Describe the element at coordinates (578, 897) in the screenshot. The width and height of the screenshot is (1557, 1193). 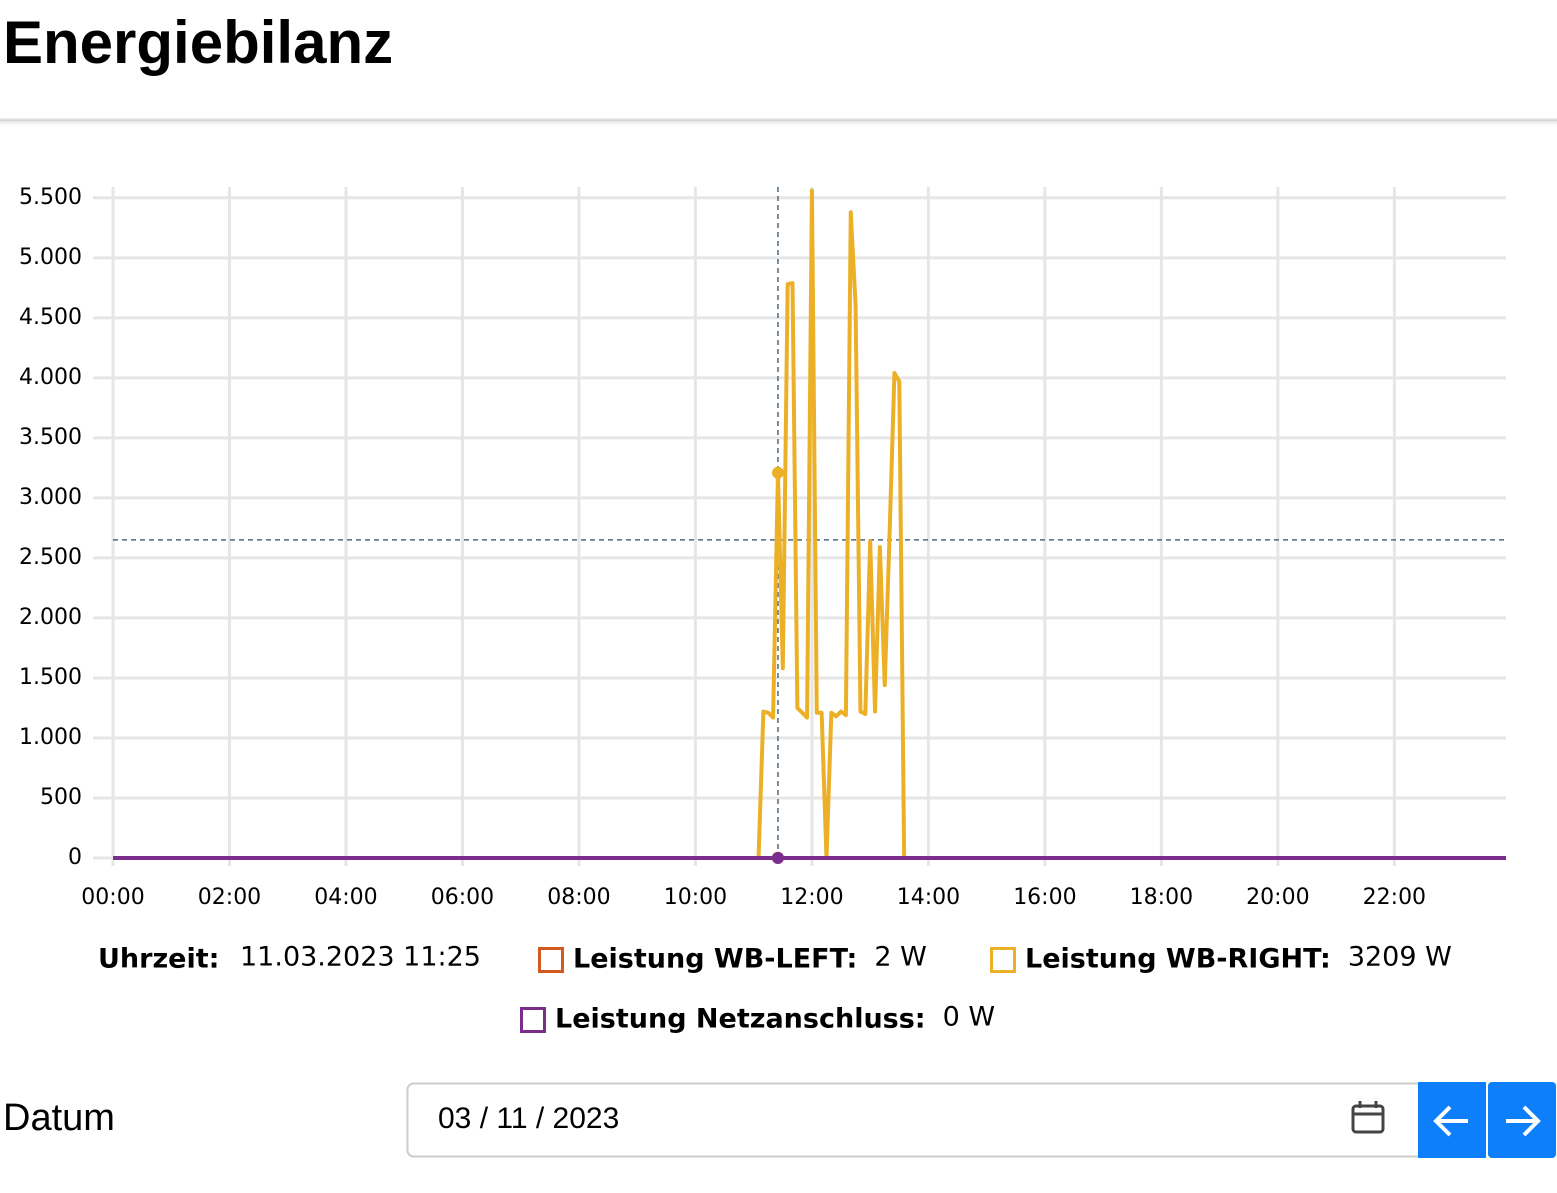
I see `x-tick-label: 08:00` at that location.